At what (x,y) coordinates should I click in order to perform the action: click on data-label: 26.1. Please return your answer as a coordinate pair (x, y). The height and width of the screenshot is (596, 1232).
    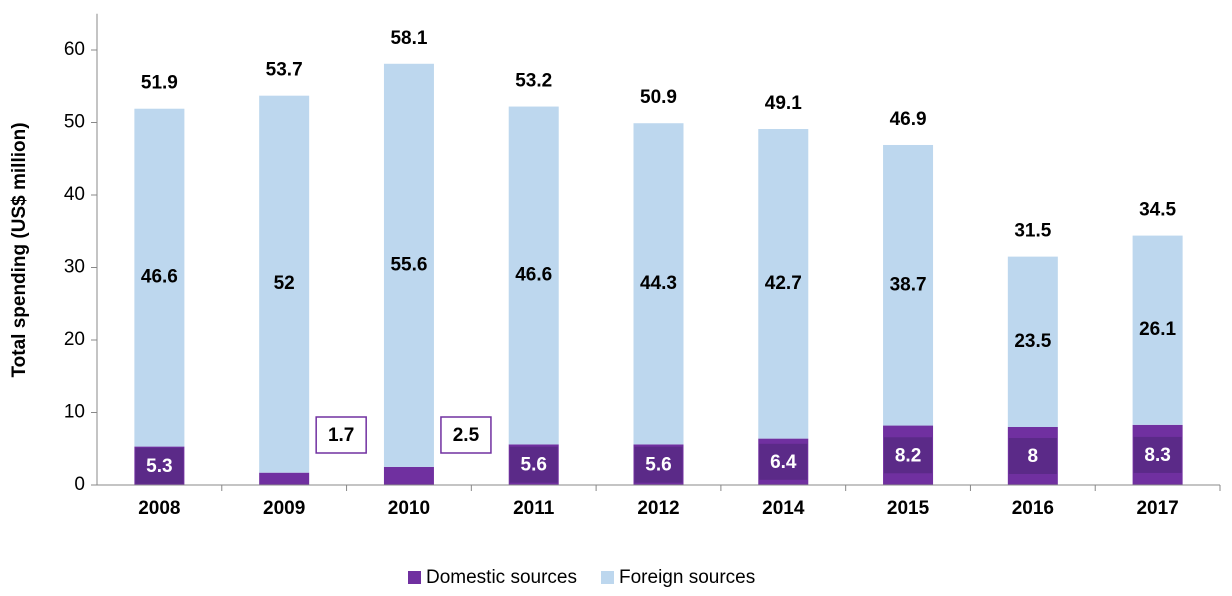
    Looking at the image, I should click on (1157, 329).